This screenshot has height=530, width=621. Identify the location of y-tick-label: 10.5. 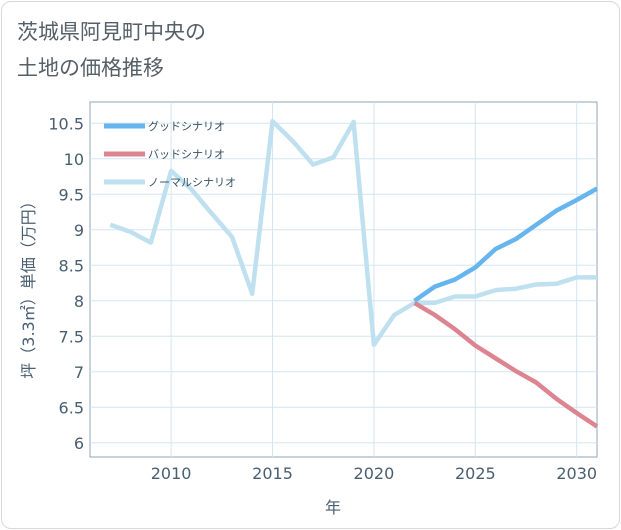
(66, 123).